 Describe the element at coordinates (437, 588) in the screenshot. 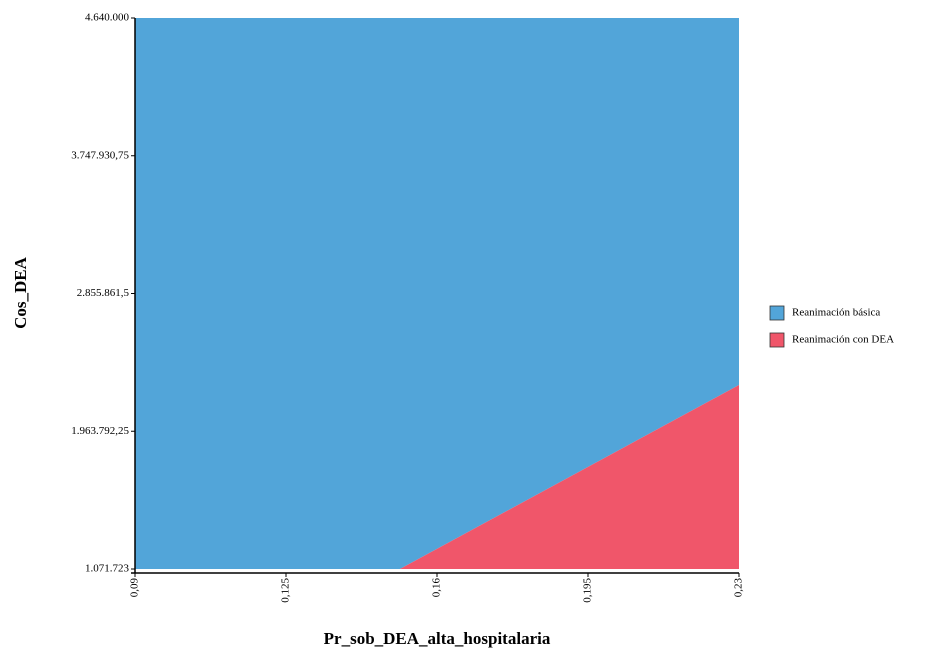

I see `x-tick-label: 0,16` at that location.